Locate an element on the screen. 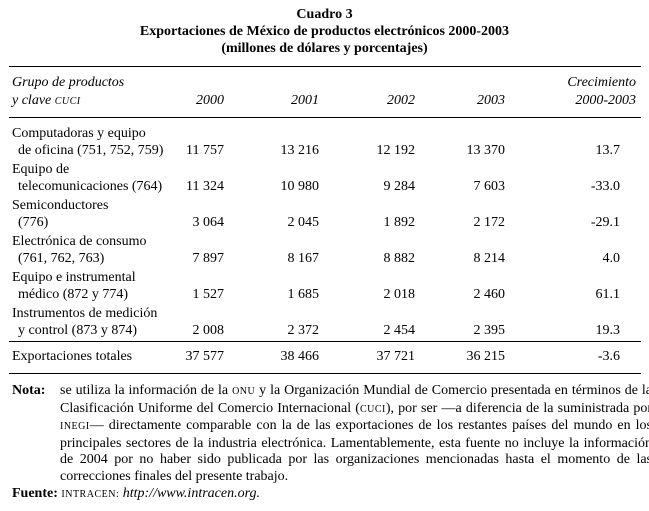 The height and width of the screenshot is (511, 649). growth-cell: -29.1 is located at coordinates (605, 222).